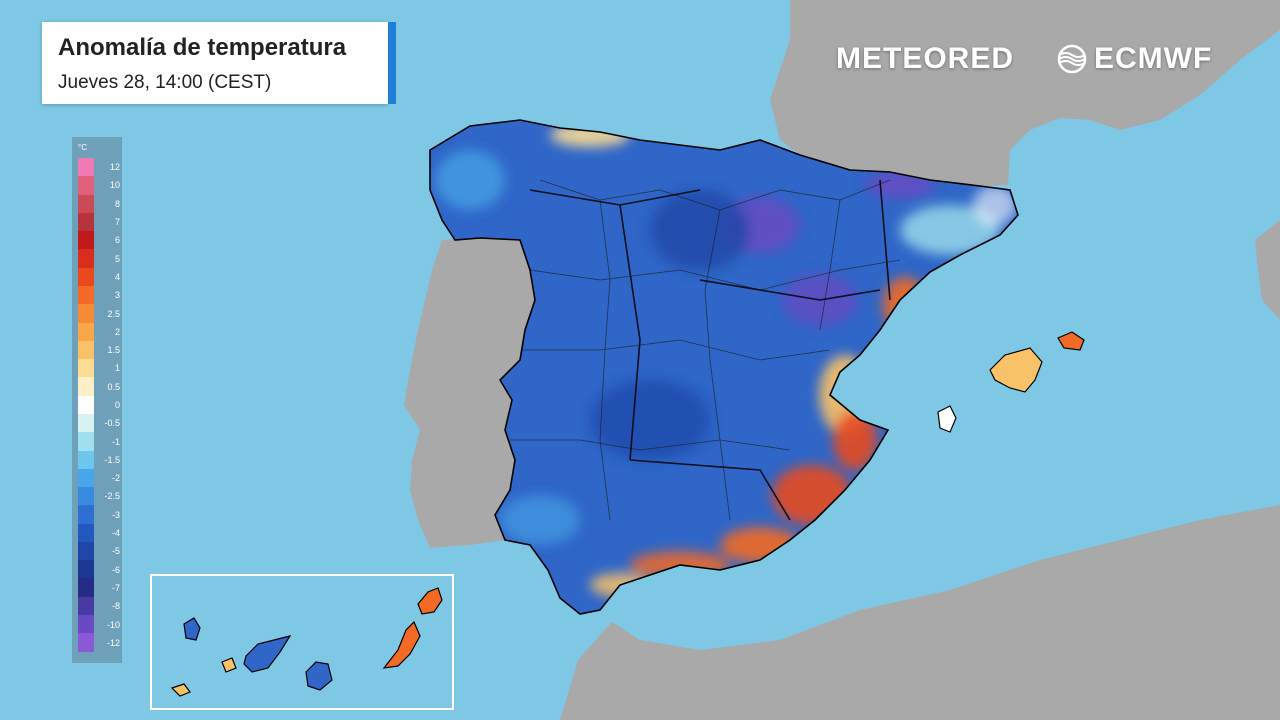  Describe the element at coordinates (1072, 59) in the screenshot. I see `ecmwf-swirl-icon` at that location.